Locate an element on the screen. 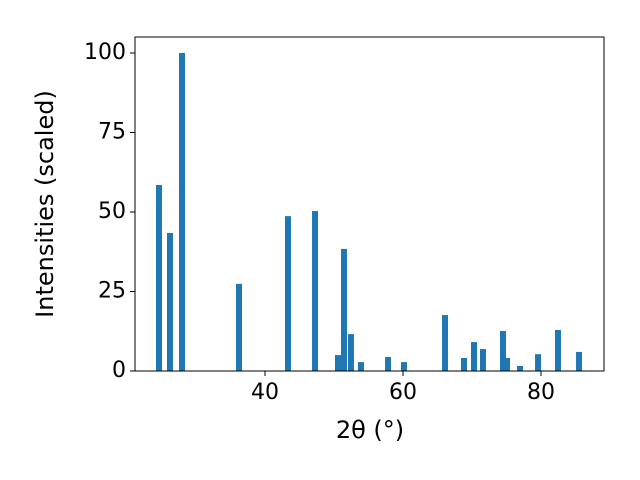  y-tick-label: 100 is located at coordinates (105, 52).